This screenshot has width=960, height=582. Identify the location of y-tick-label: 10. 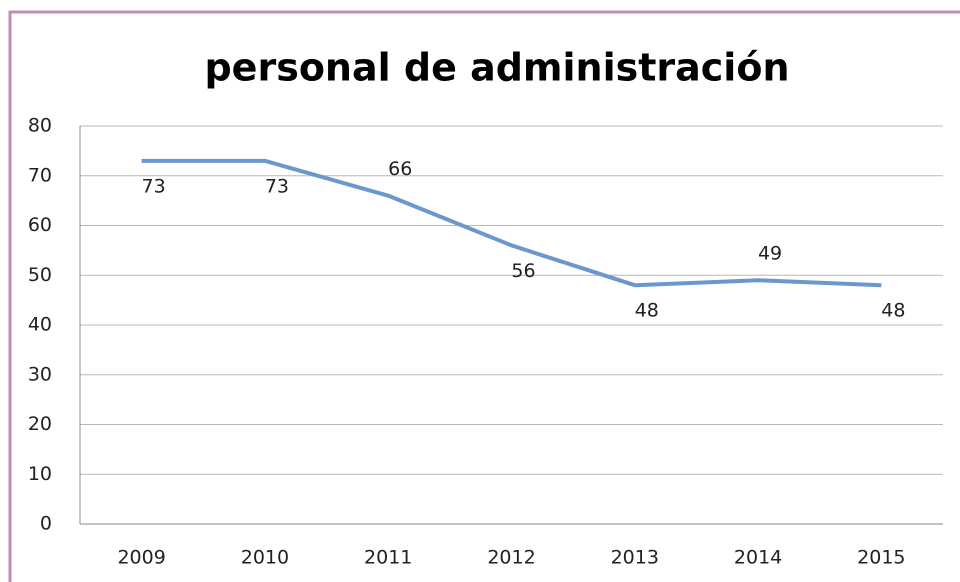
(40, 474).